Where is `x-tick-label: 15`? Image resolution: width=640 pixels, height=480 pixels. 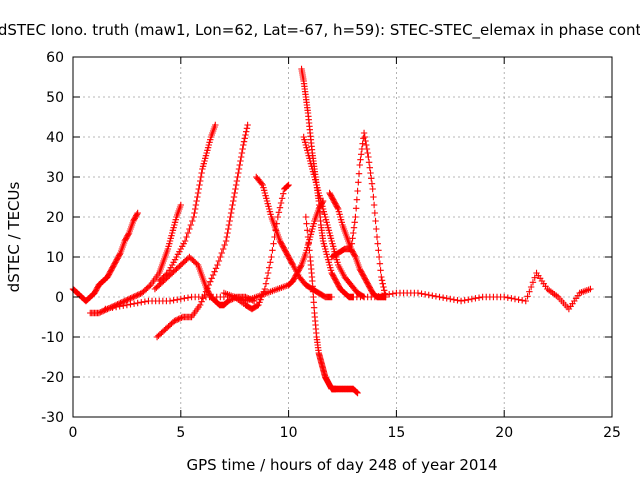 x-tick-label: 15 is located at coordinates (396, 433).